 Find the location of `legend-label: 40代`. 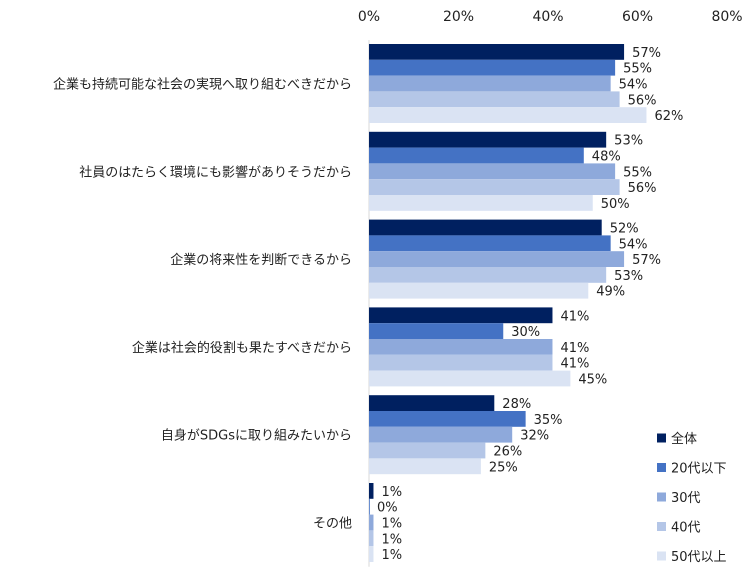

legend-label: 40代 is located at coordinates (686, 528).